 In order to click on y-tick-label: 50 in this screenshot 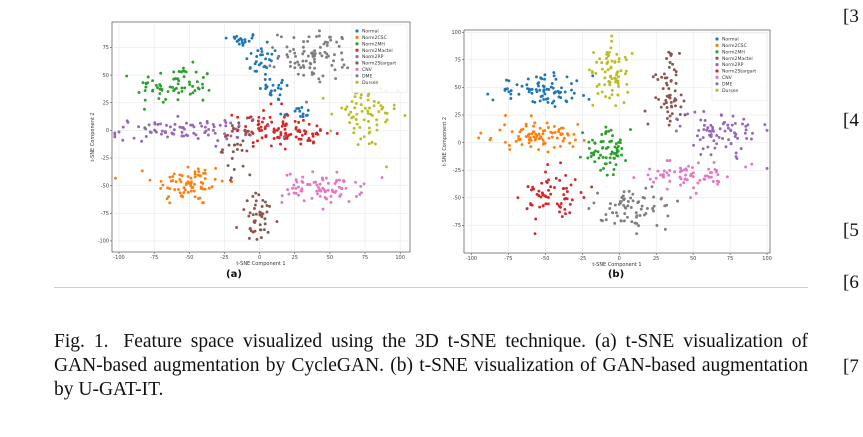, I will do `click(106, 76)`.